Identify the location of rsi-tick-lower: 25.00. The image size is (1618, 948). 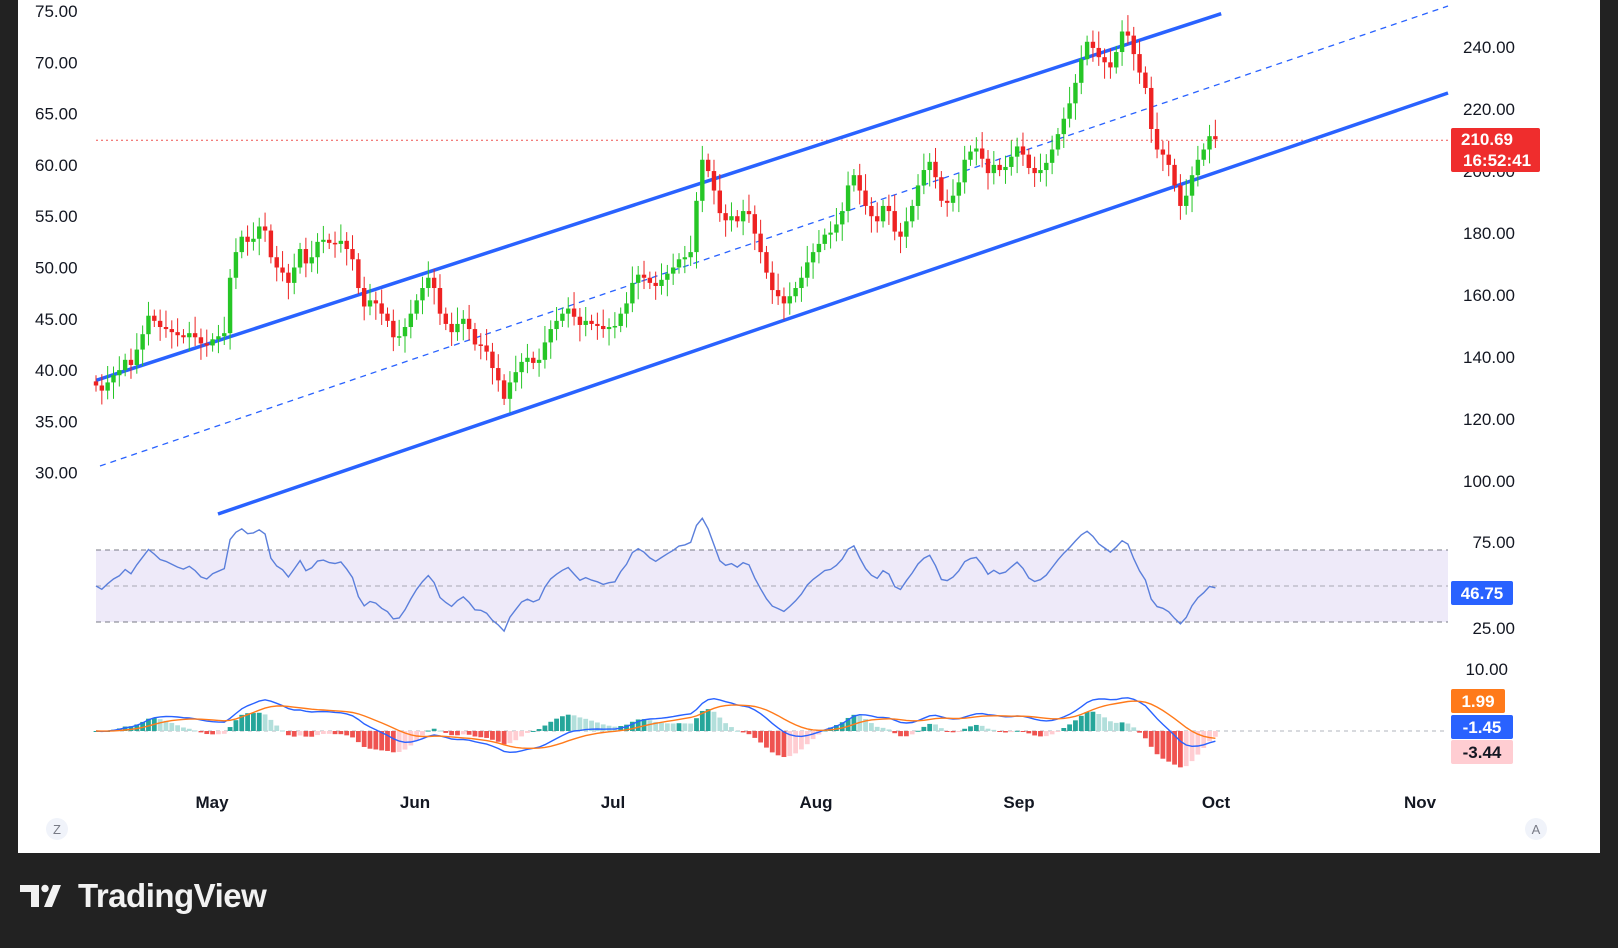
(1493, 628).